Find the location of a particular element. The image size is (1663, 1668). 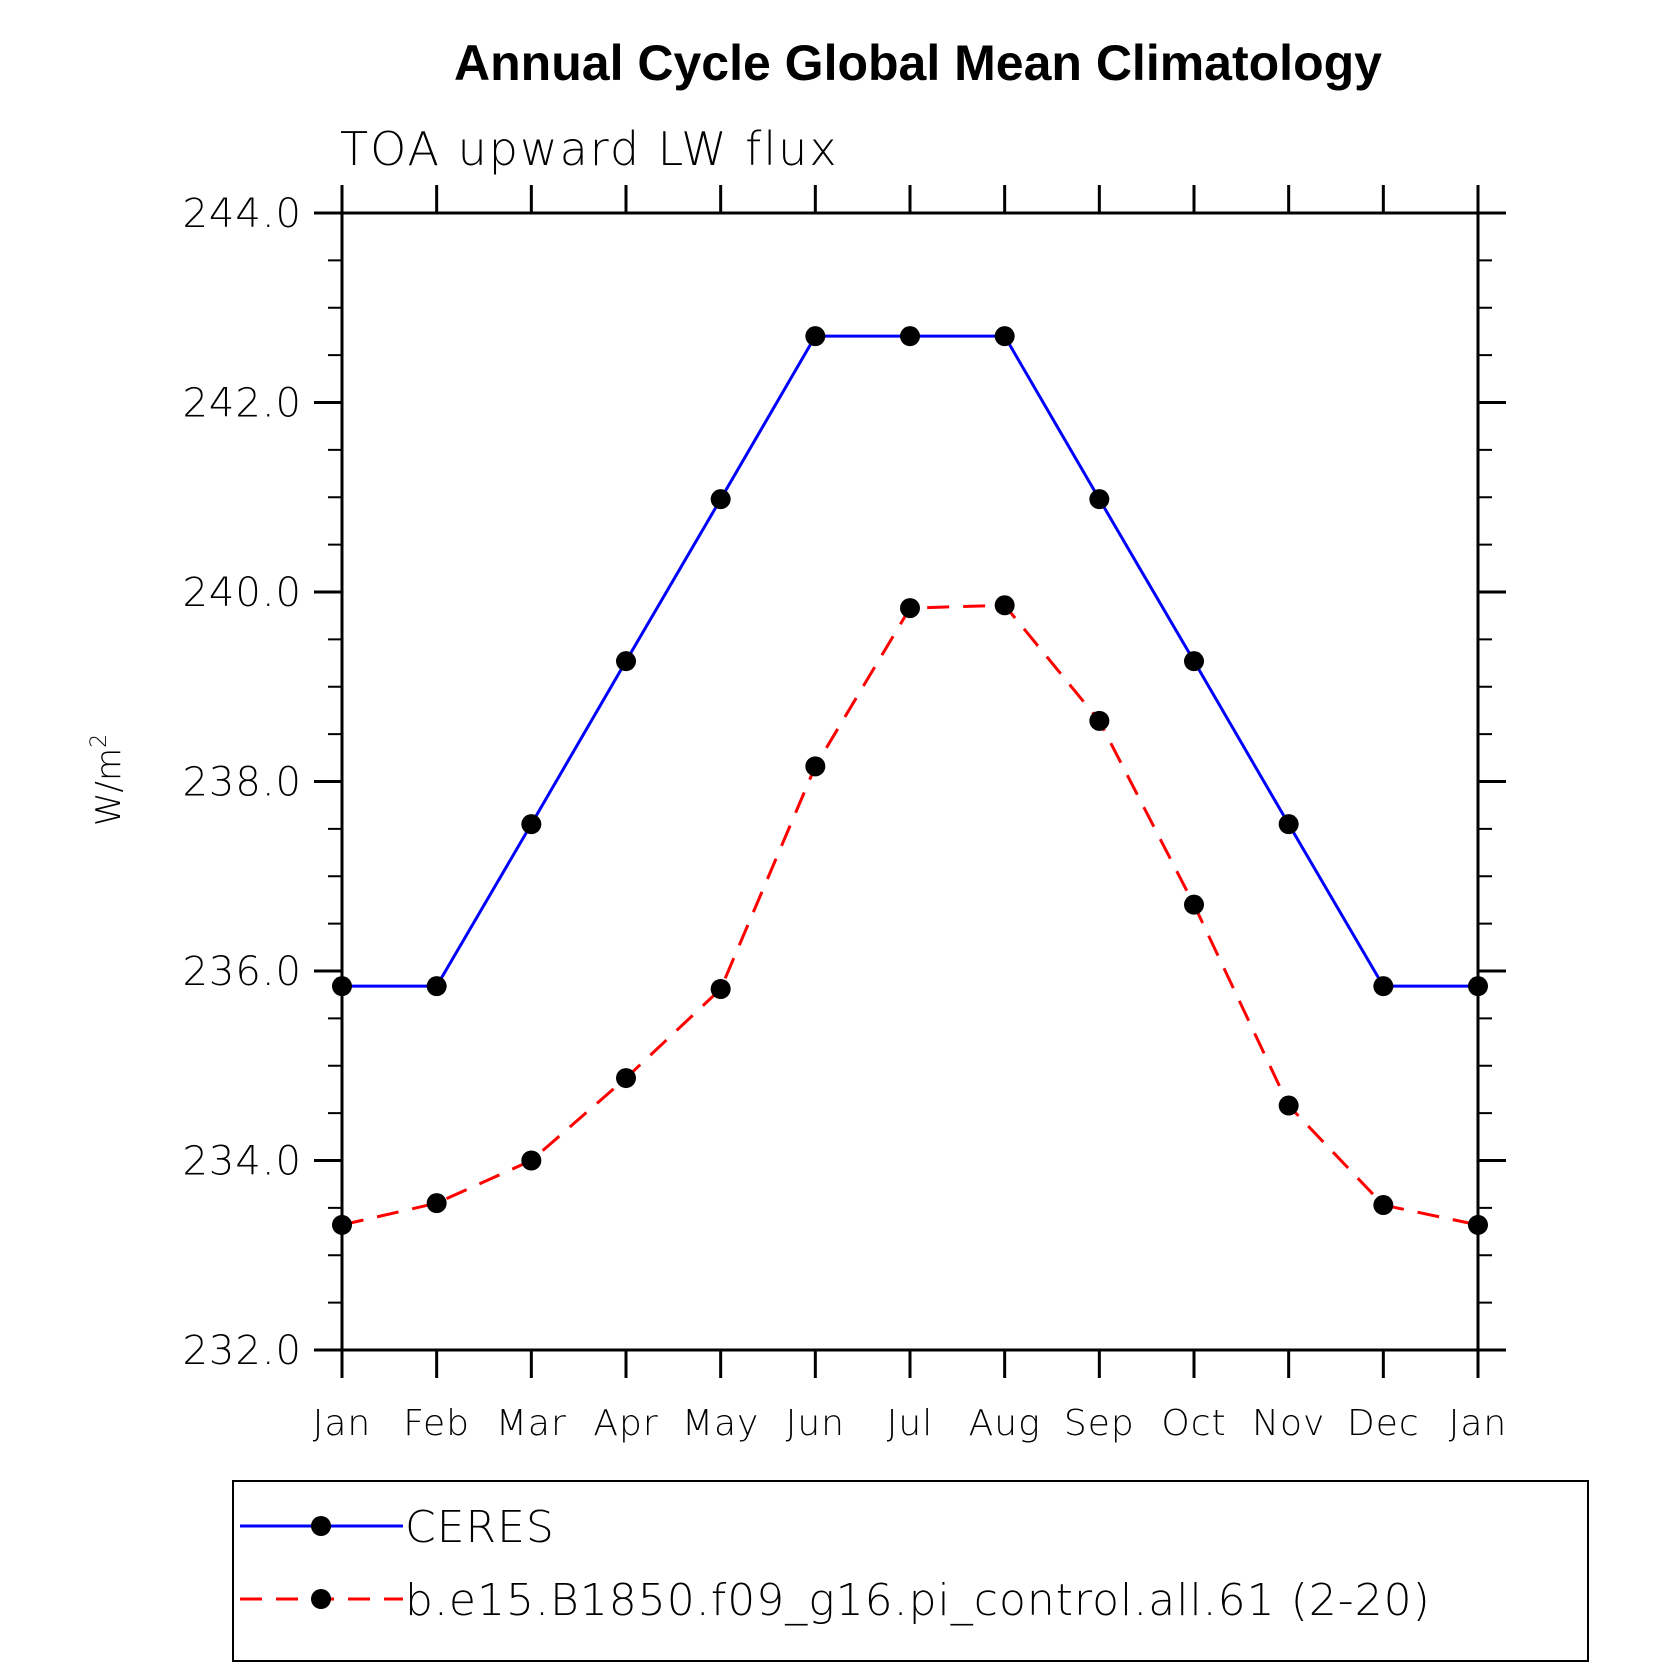

legend-label-0: CERES is located at coordinates (480, 1527).